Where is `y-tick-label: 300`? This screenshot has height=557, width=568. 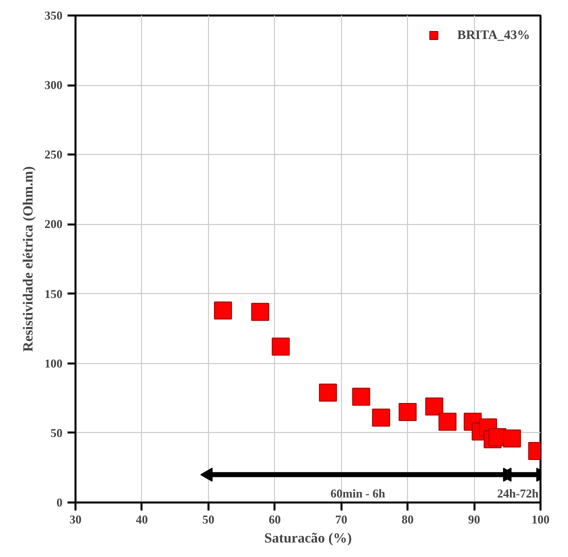 y-tick-label: 300 is located at coordinates (53, 85).